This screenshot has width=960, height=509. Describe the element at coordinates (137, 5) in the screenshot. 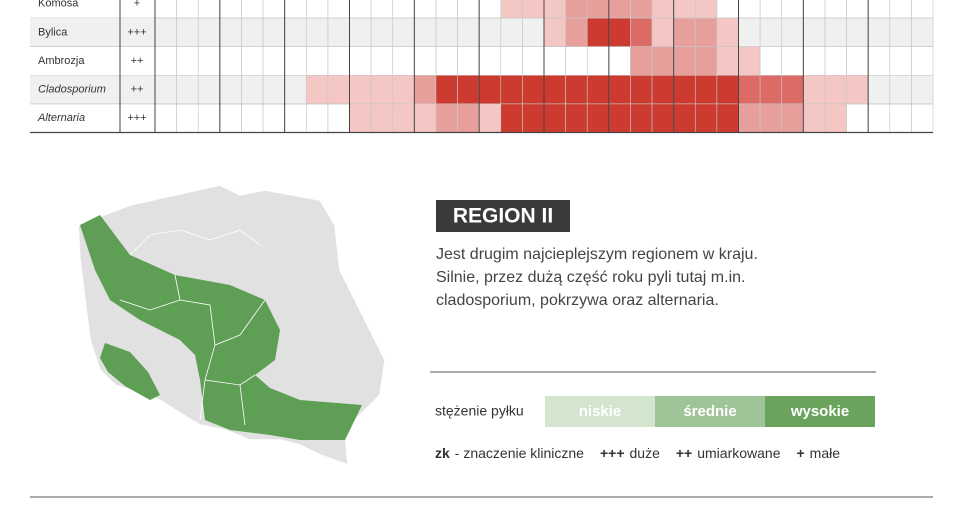

I see `row-zk: +` at that location.